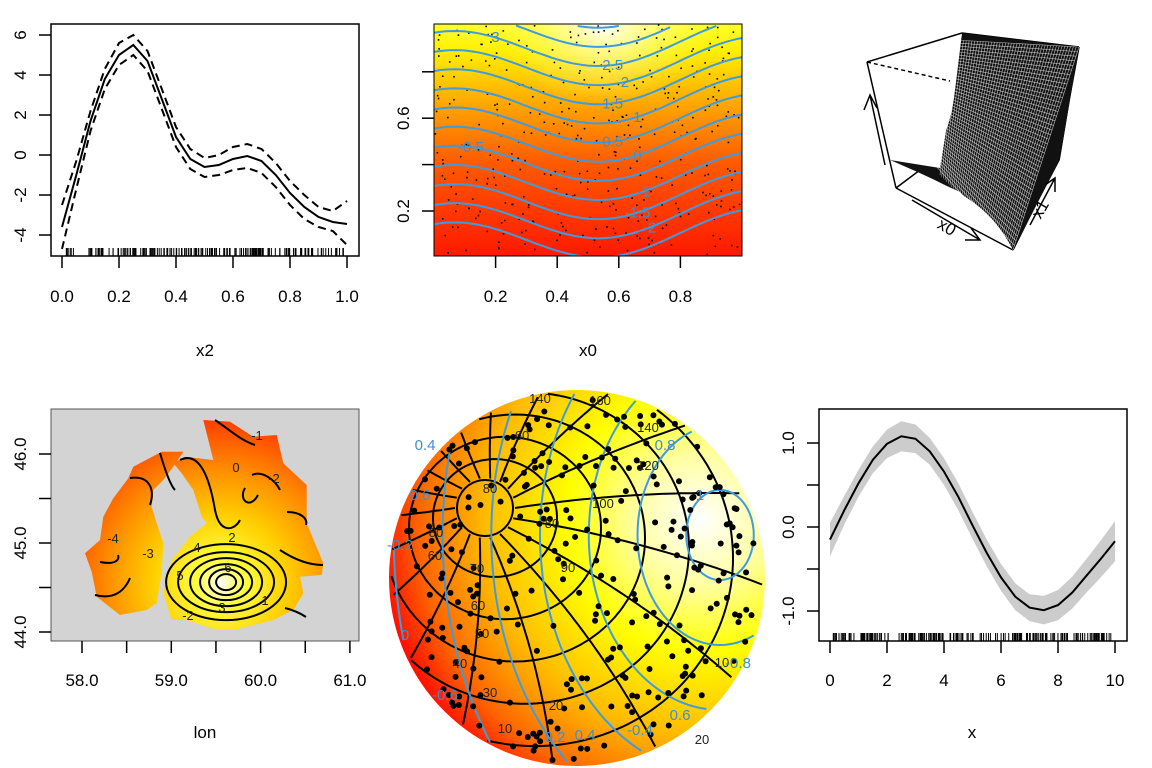 The image size is (1152, 768). I want to click on x-tick-label: 8, so click(1057, 680).